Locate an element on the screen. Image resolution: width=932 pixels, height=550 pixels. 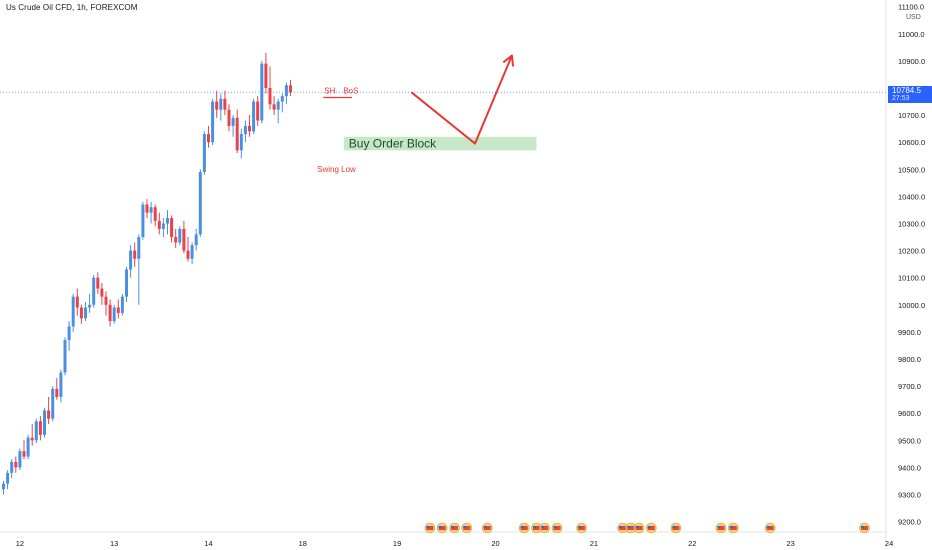
candle-body is located at coordinates (143, 221).